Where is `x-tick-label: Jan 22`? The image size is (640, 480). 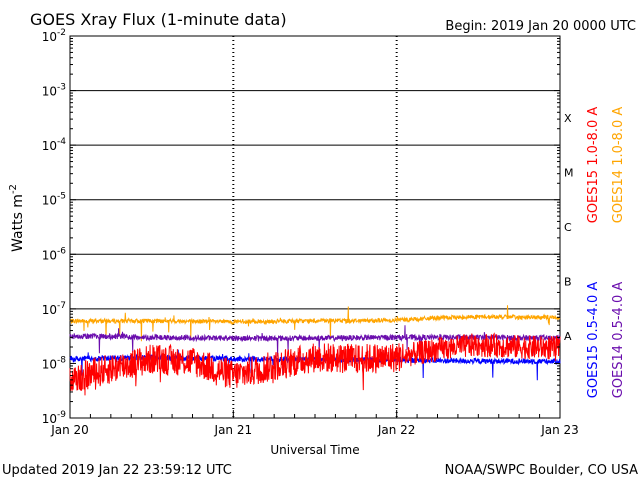
x-tick-label: Jan 22 is located at coordinates (396, 430).